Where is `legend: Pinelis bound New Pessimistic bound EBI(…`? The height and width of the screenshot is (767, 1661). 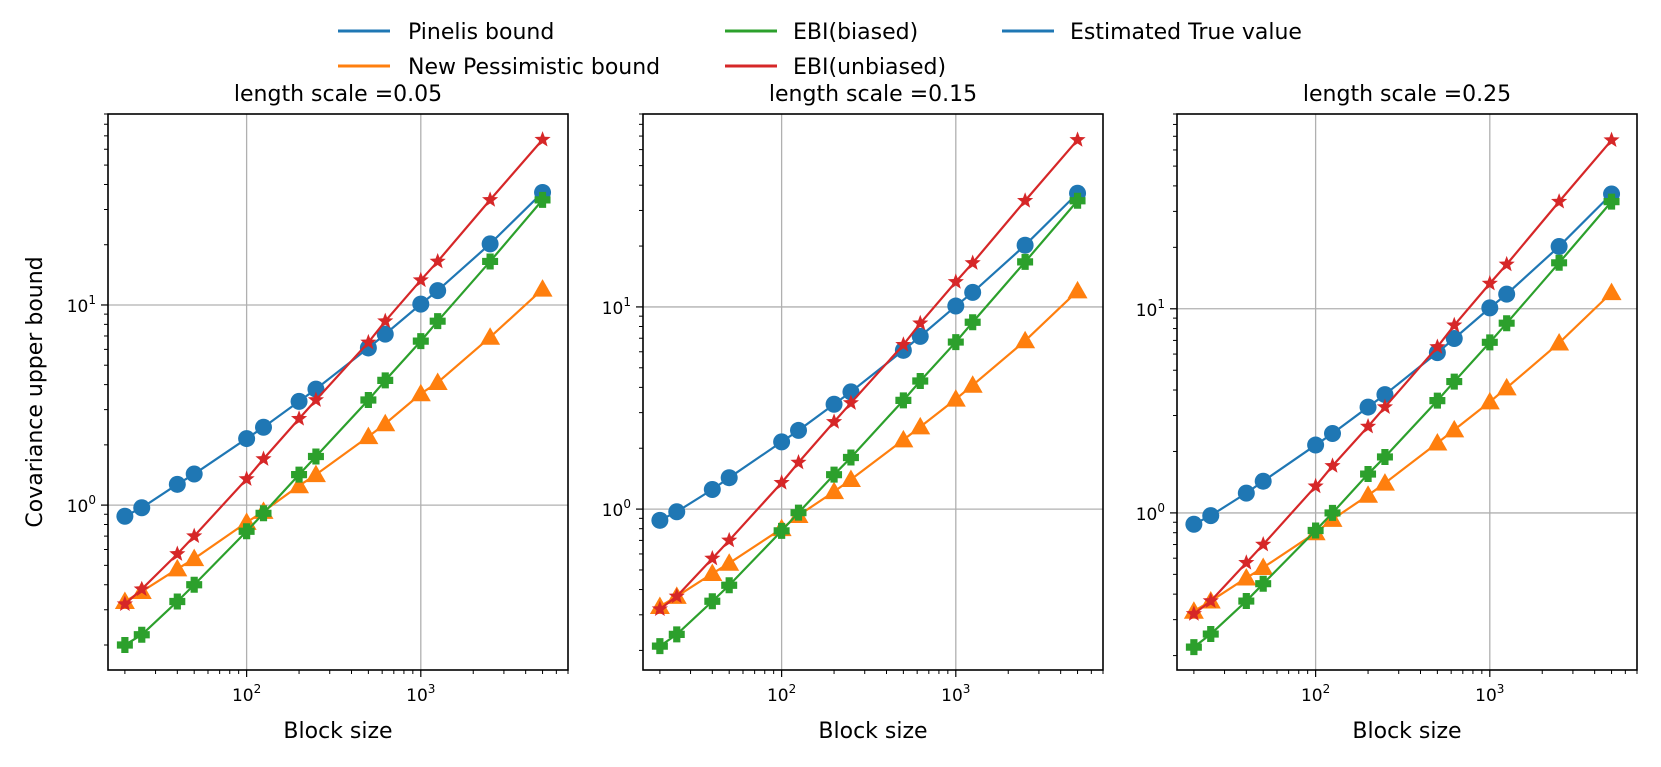
legend: Pinelis bound New Pessimistic bound EBI(… is located at coordinates (820, 50).